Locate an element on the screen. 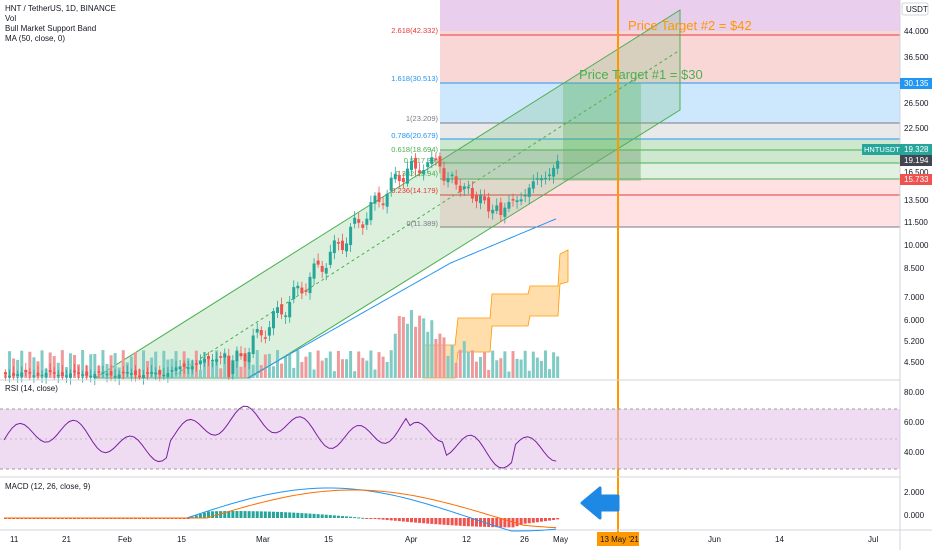  rsi-label: RSI (14, close) is located at coordinates (31, 388).